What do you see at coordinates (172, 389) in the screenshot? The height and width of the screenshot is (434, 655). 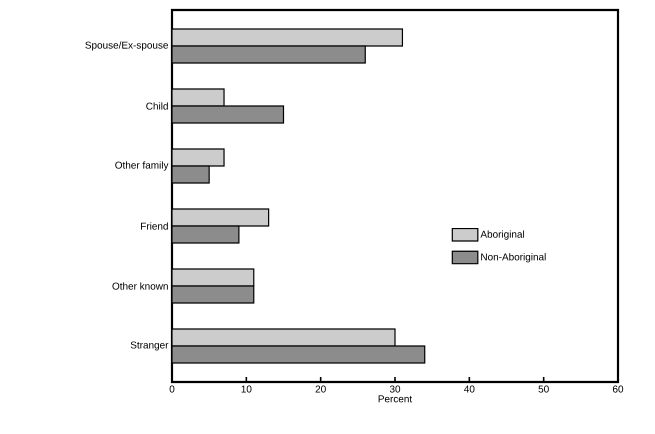 I see `x-tick-label: 0` at bounding box center [172, 389].